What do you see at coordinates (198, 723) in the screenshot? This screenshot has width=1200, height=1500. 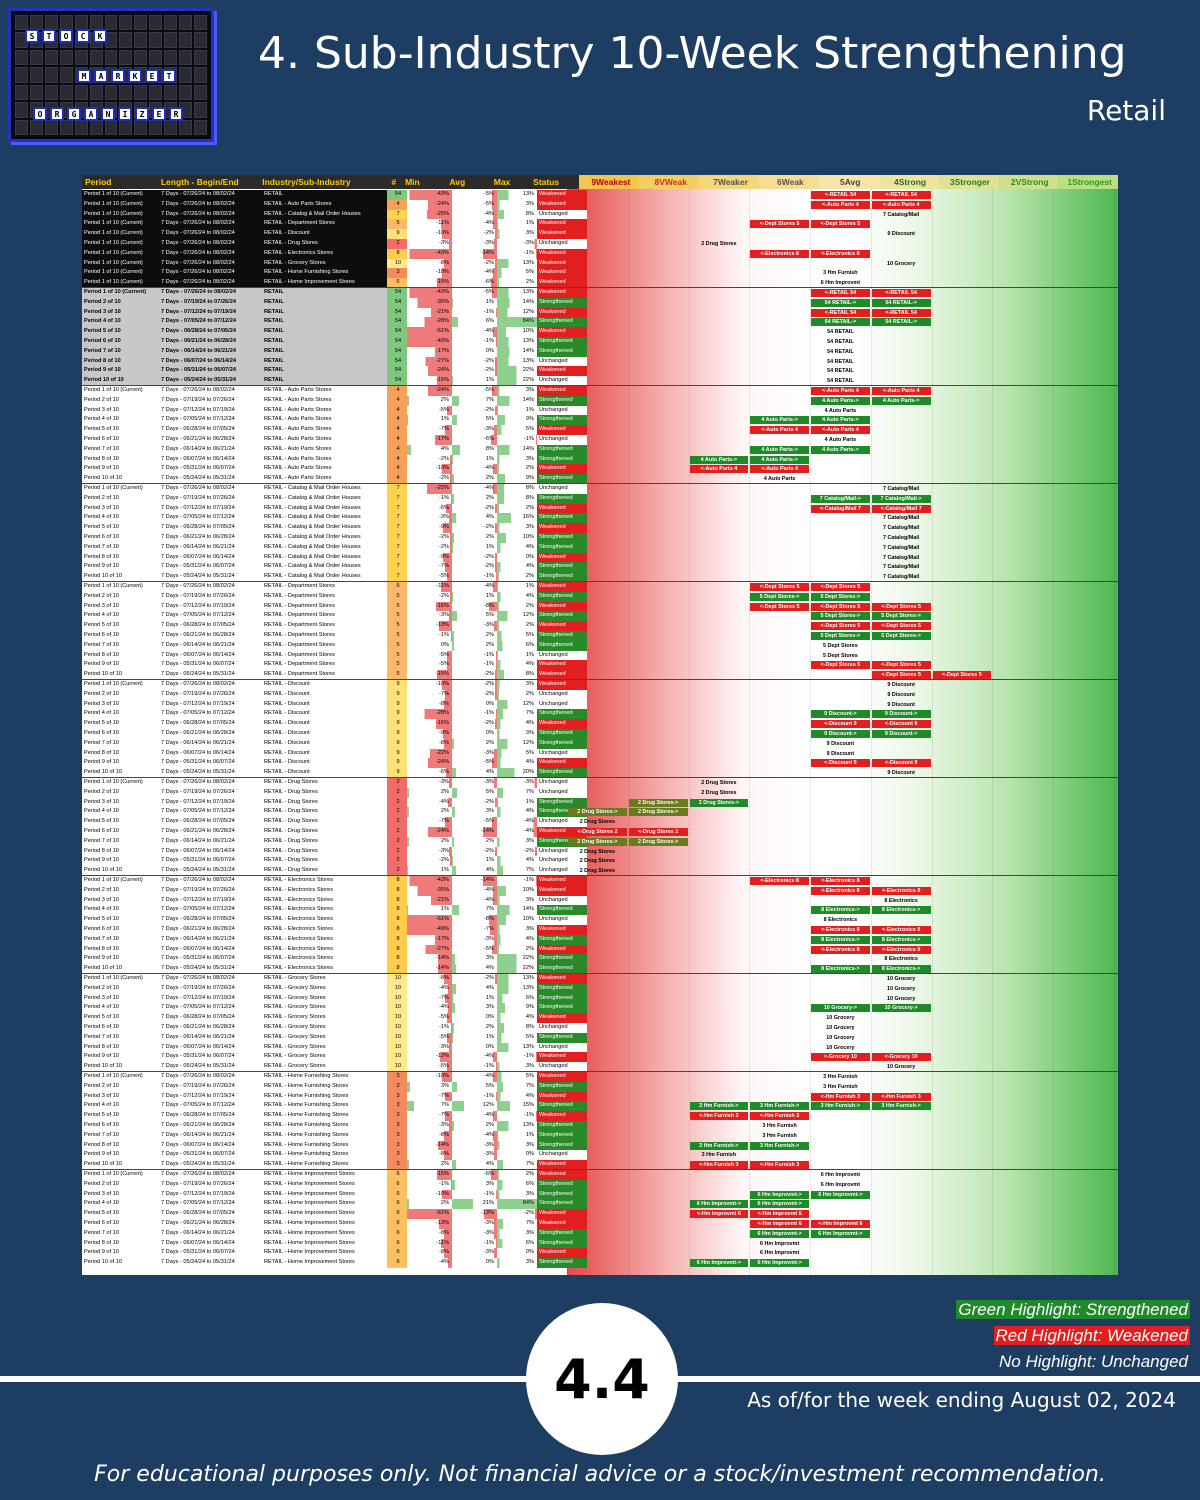 I see `cell-l: 7 Days - 06/28/24 to 07/05/24` at bounding box center [198, 723].